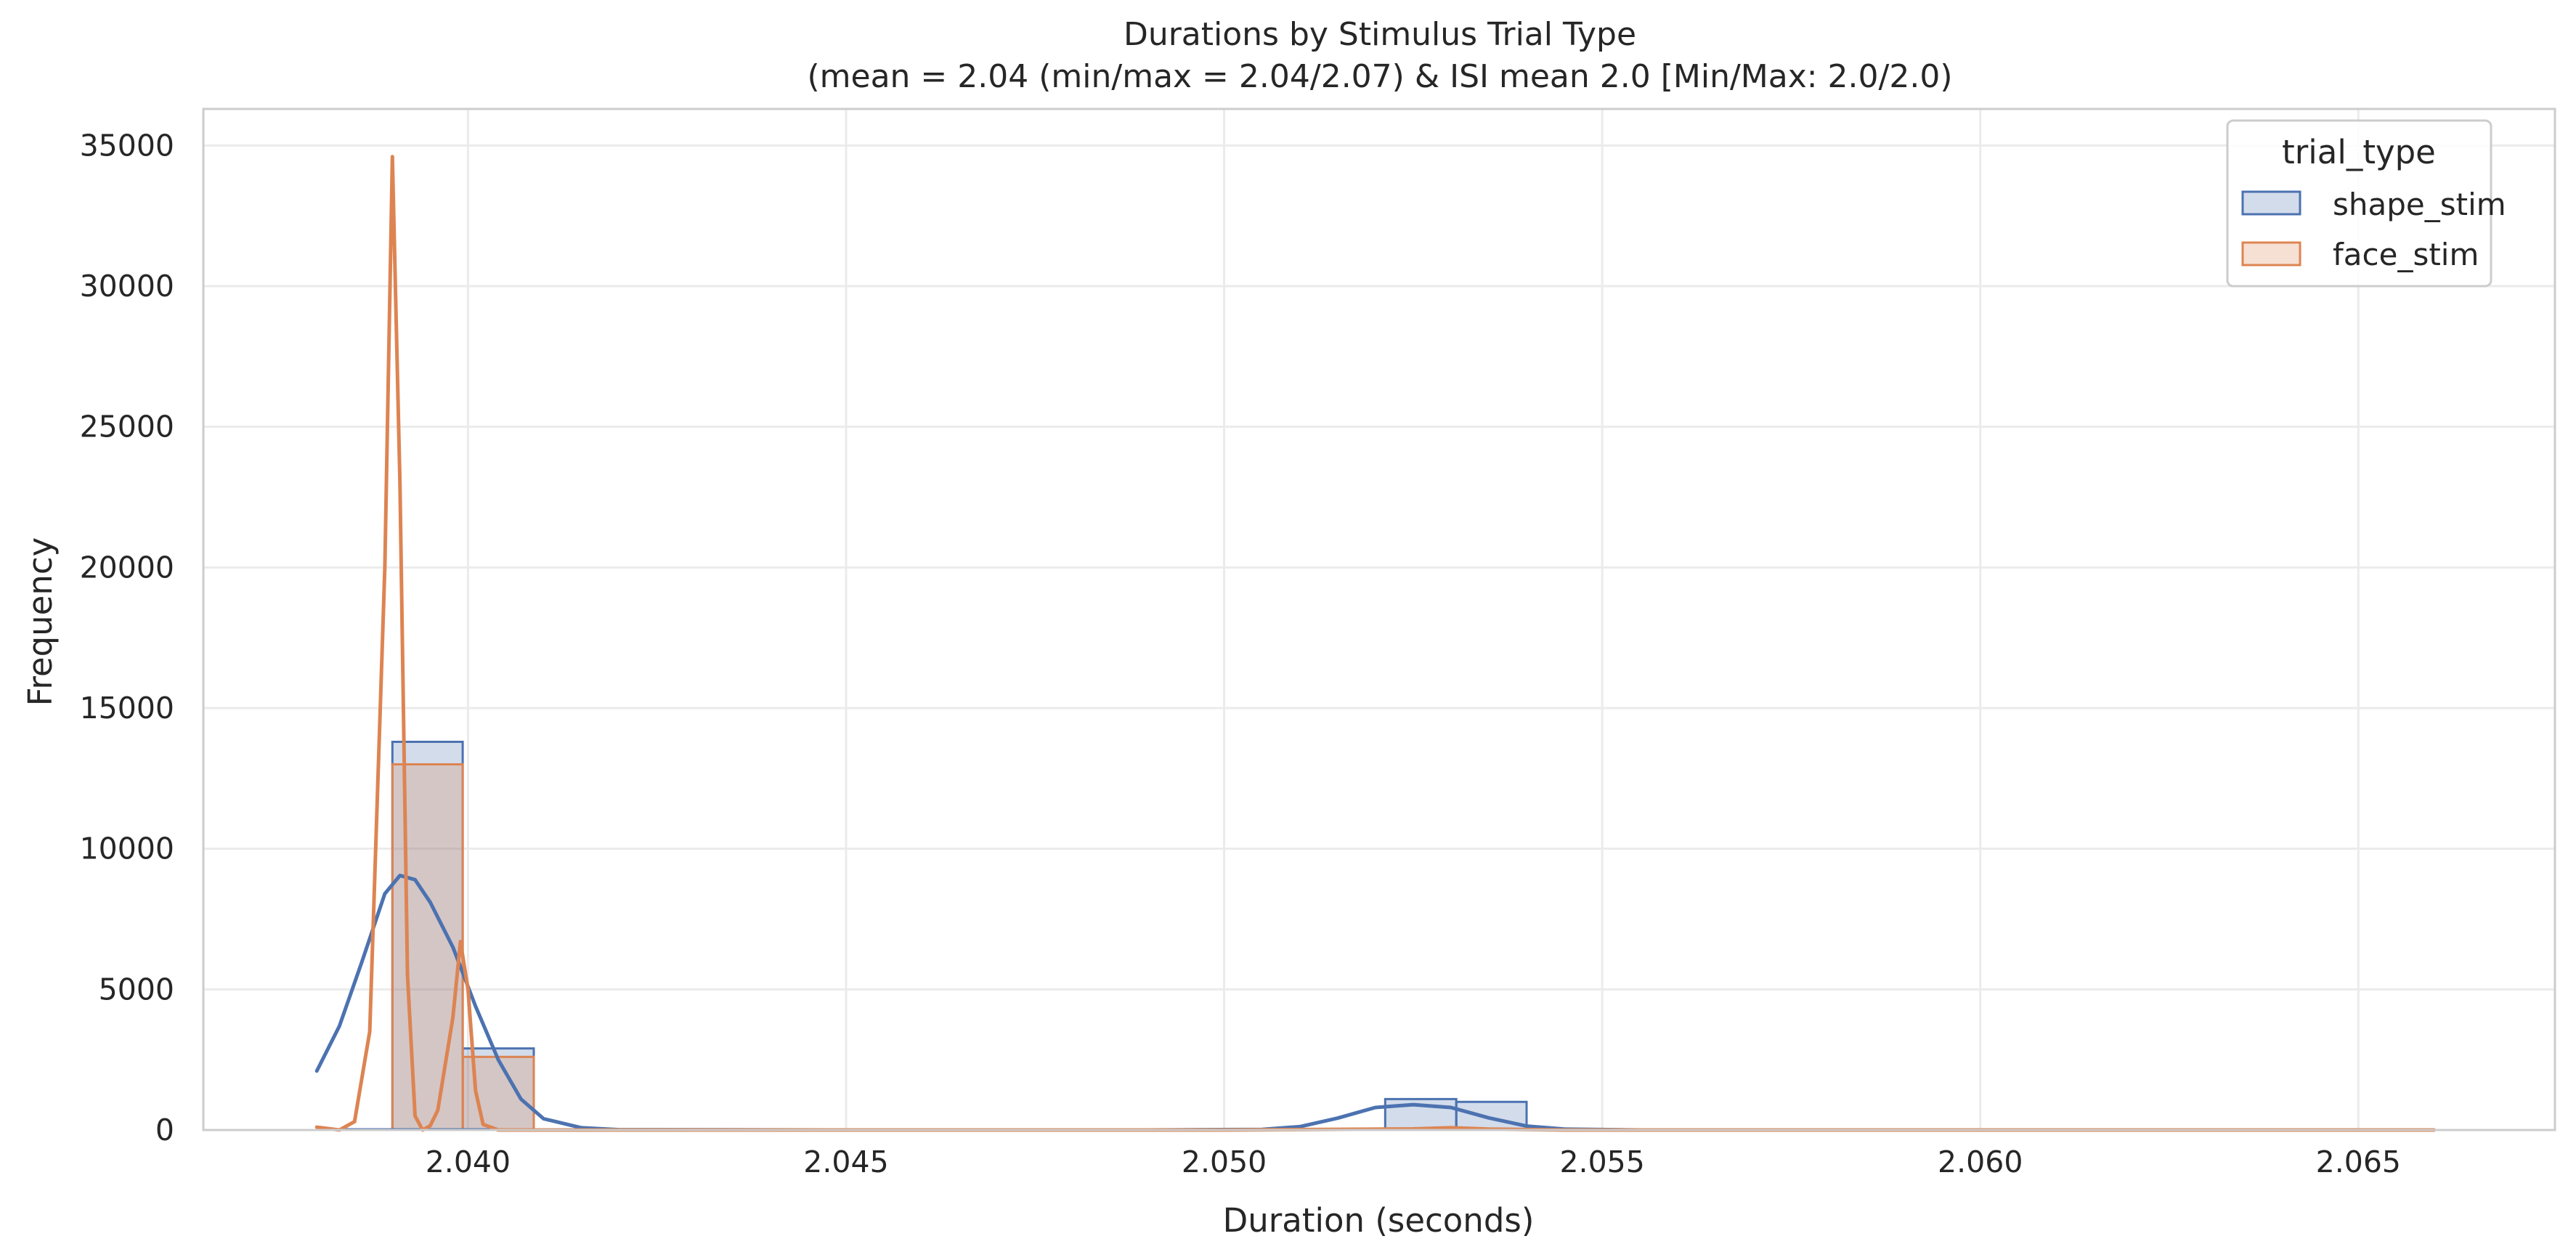 Image resolution: width=2576 pixels, height=1260 pixels. What do you see at coordinates (2359, 152) in the screenshot?
I see `legend-title: trial_type` at bounding box center [2359, 152].